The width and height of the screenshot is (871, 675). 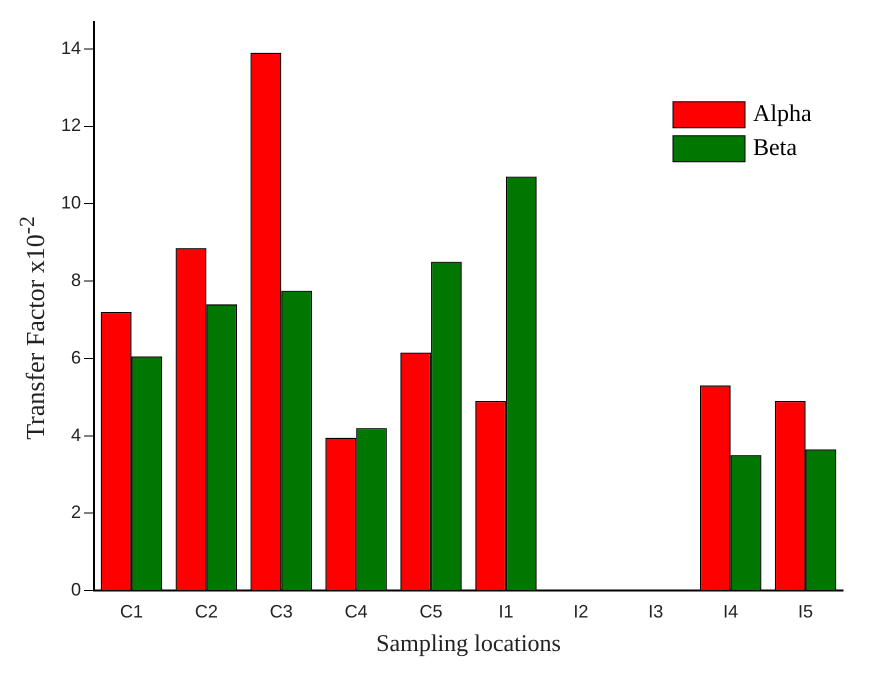 What do you see at coordinates (506, 611) in the screenshot?
I see `x-tick-label: I1` at bounding box center [506, 611].